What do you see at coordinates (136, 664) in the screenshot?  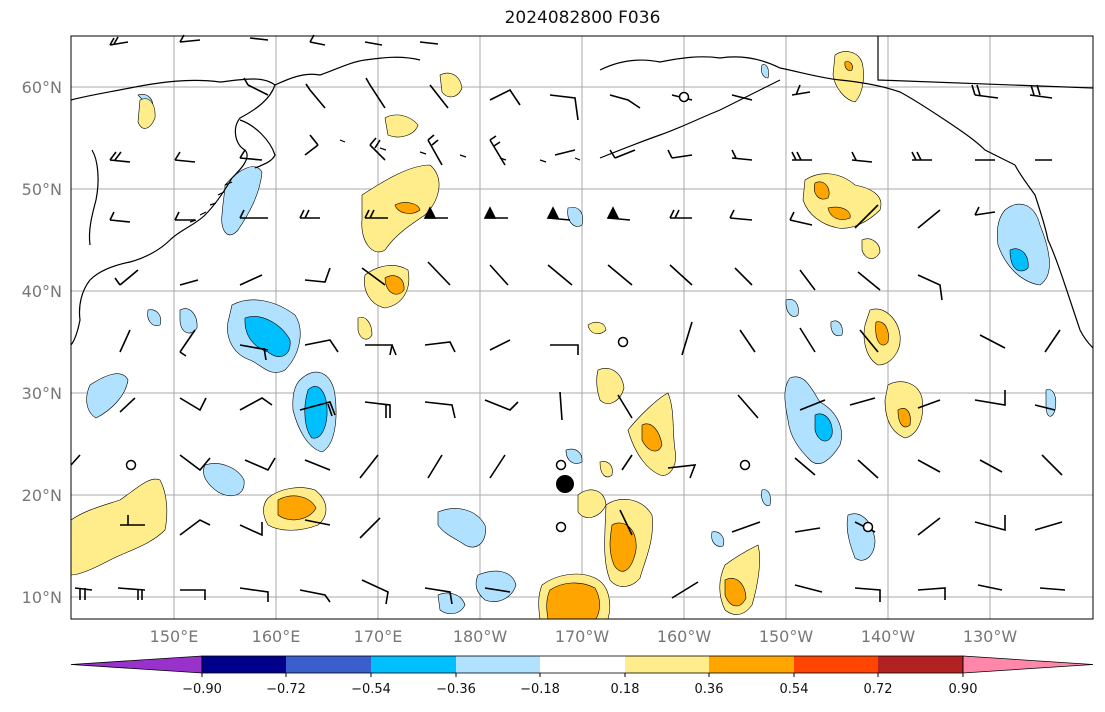 I see `colorbar-extend-low` at bounding box center [136, 664].